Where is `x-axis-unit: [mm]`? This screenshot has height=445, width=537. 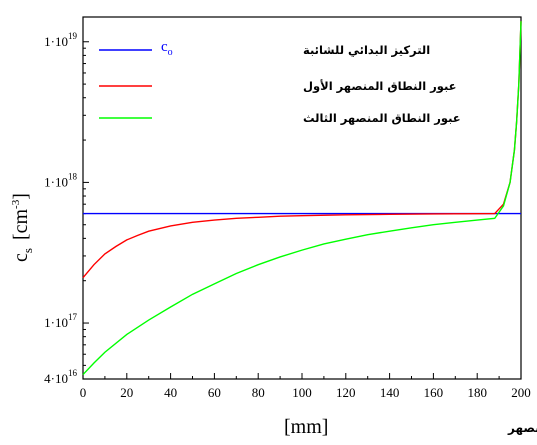
x-axis-unit: [mm] is located at coordinates (306, 427).